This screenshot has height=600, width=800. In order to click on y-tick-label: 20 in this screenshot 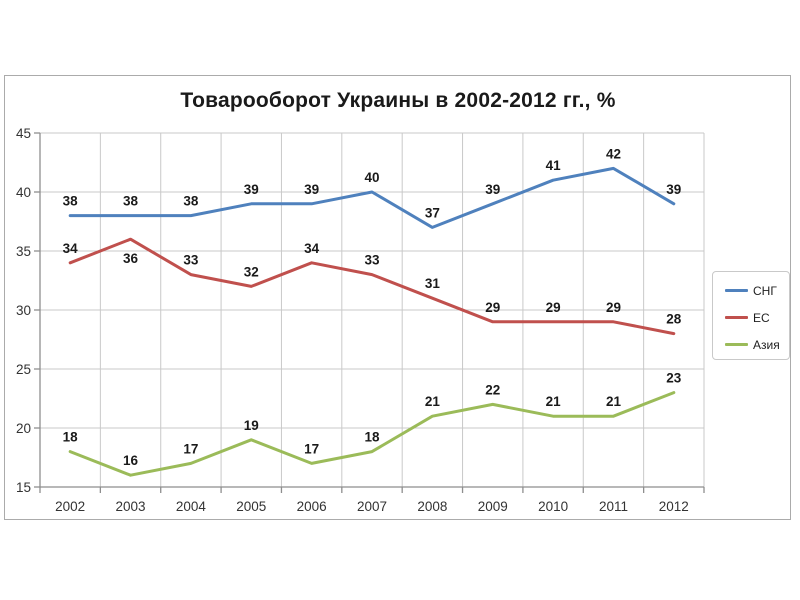, I will do `click(23, 428)`.